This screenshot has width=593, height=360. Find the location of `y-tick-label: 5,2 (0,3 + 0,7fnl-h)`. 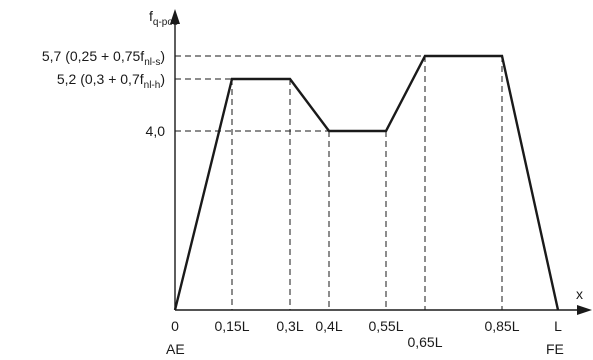

y-tick-label: 5,2 (0,3 + 0,7fnl-h) is located at coordinates (111, 81).